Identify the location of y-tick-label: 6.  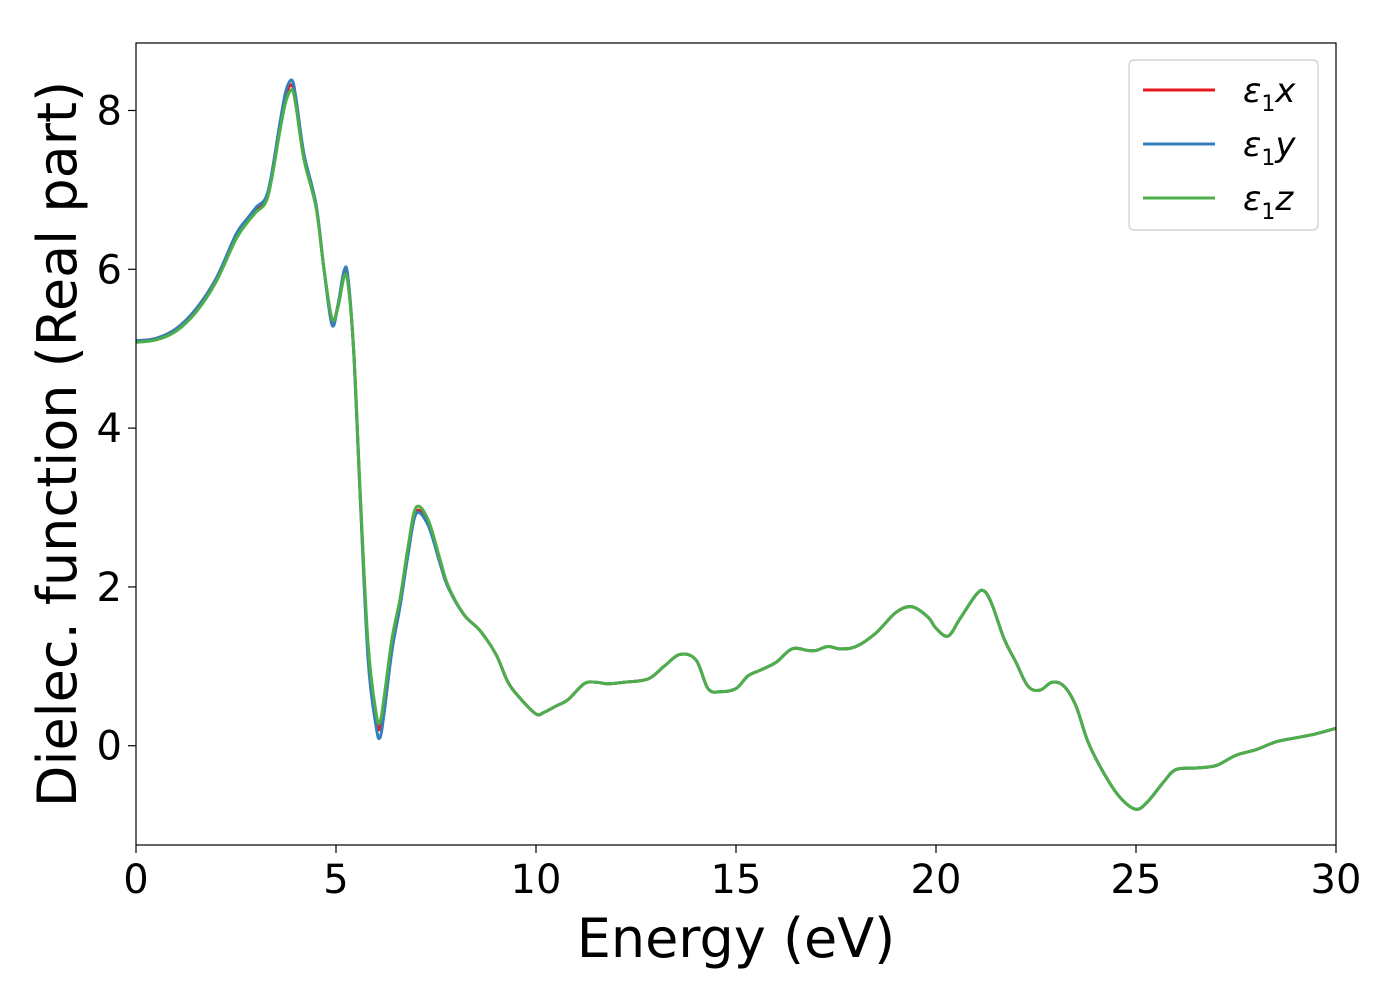
(109, 270).